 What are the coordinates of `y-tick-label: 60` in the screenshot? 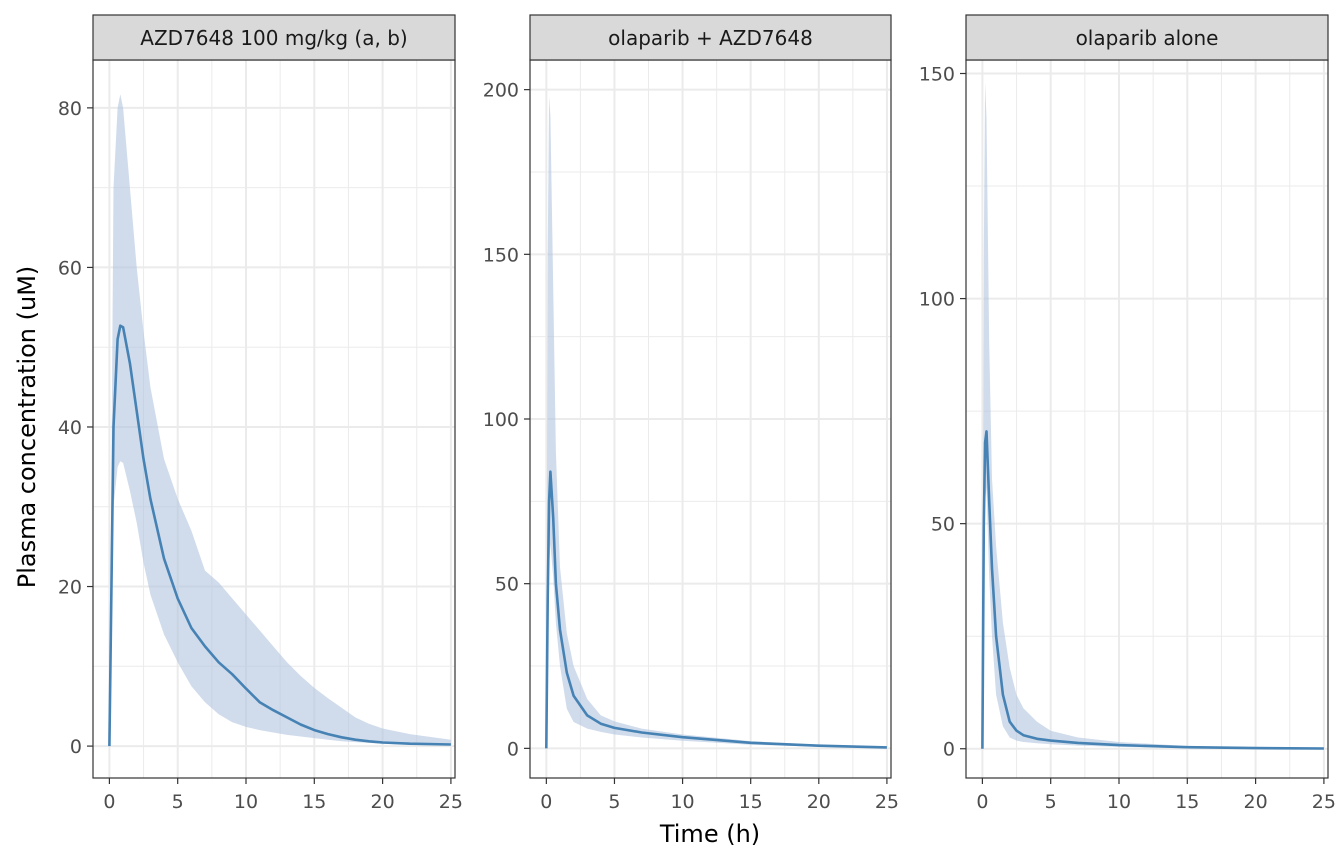 It's located at (70, 268).